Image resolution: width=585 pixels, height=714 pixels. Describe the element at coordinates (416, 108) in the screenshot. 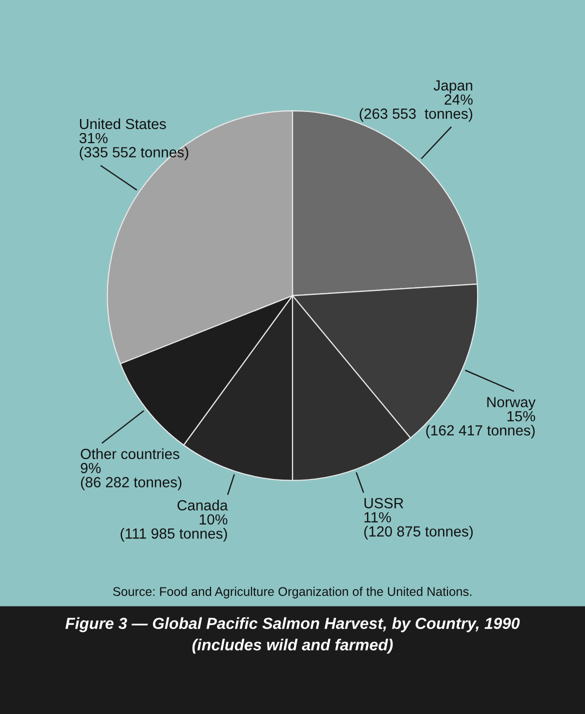

I see `data-label: 24% (263 553 tonnes)` at that location.